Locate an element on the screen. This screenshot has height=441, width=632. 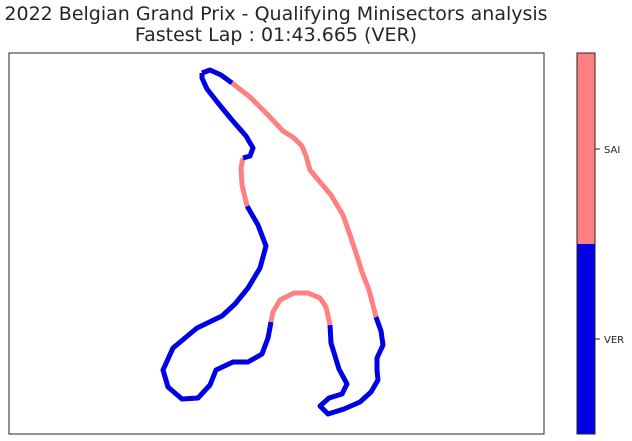
colorbar-segment-sai is located at coordinates (586, 148).